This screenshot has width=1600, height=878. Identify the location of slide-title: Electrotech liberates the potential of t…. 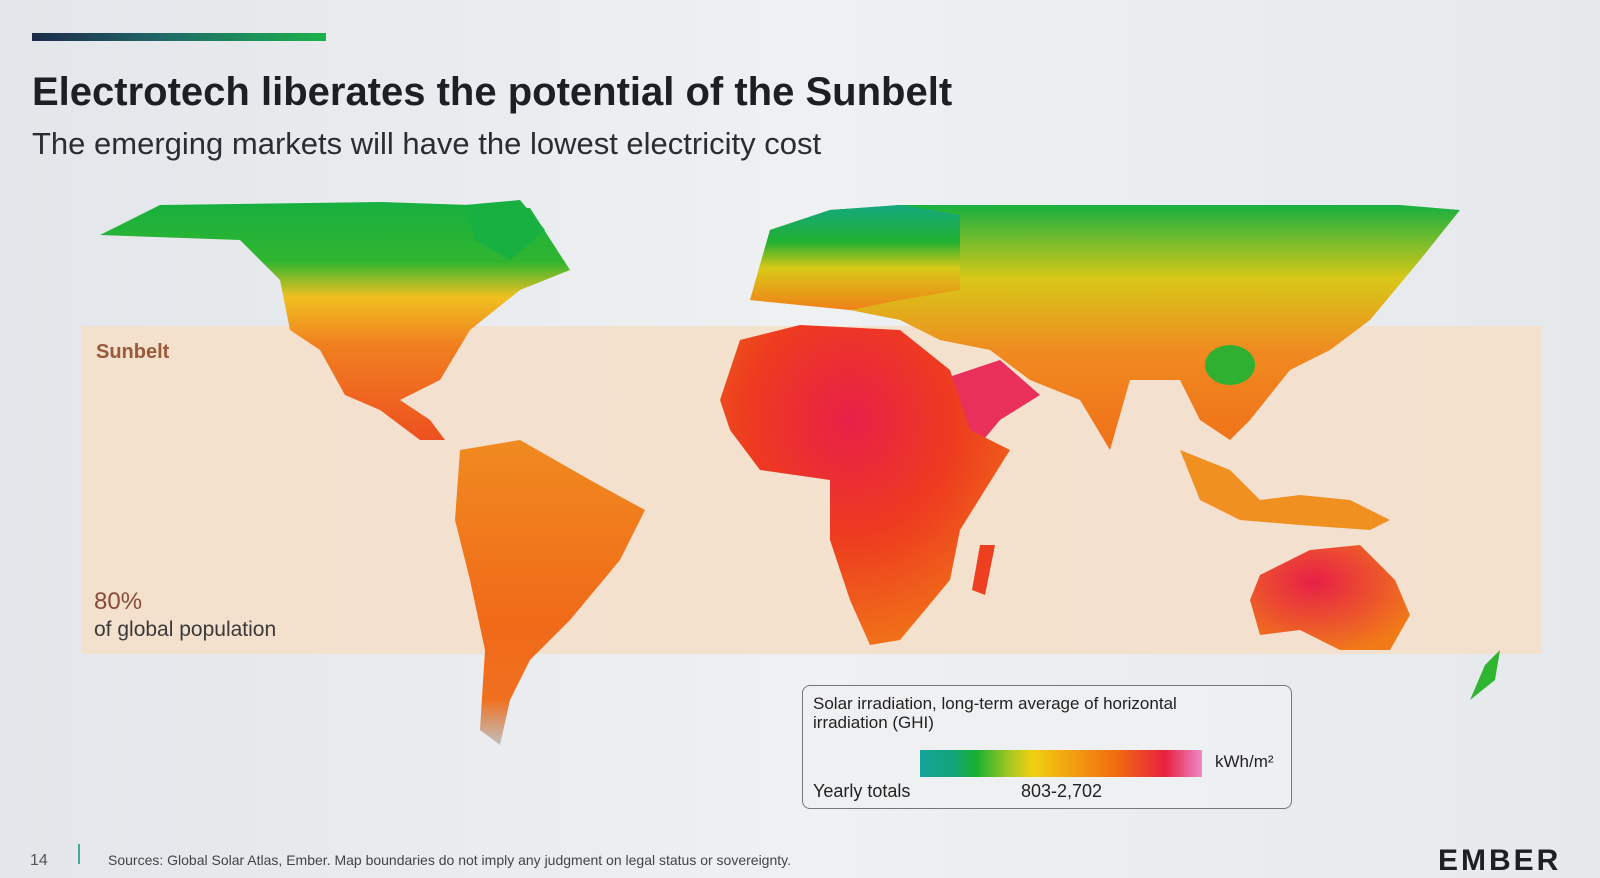
(492, 92).